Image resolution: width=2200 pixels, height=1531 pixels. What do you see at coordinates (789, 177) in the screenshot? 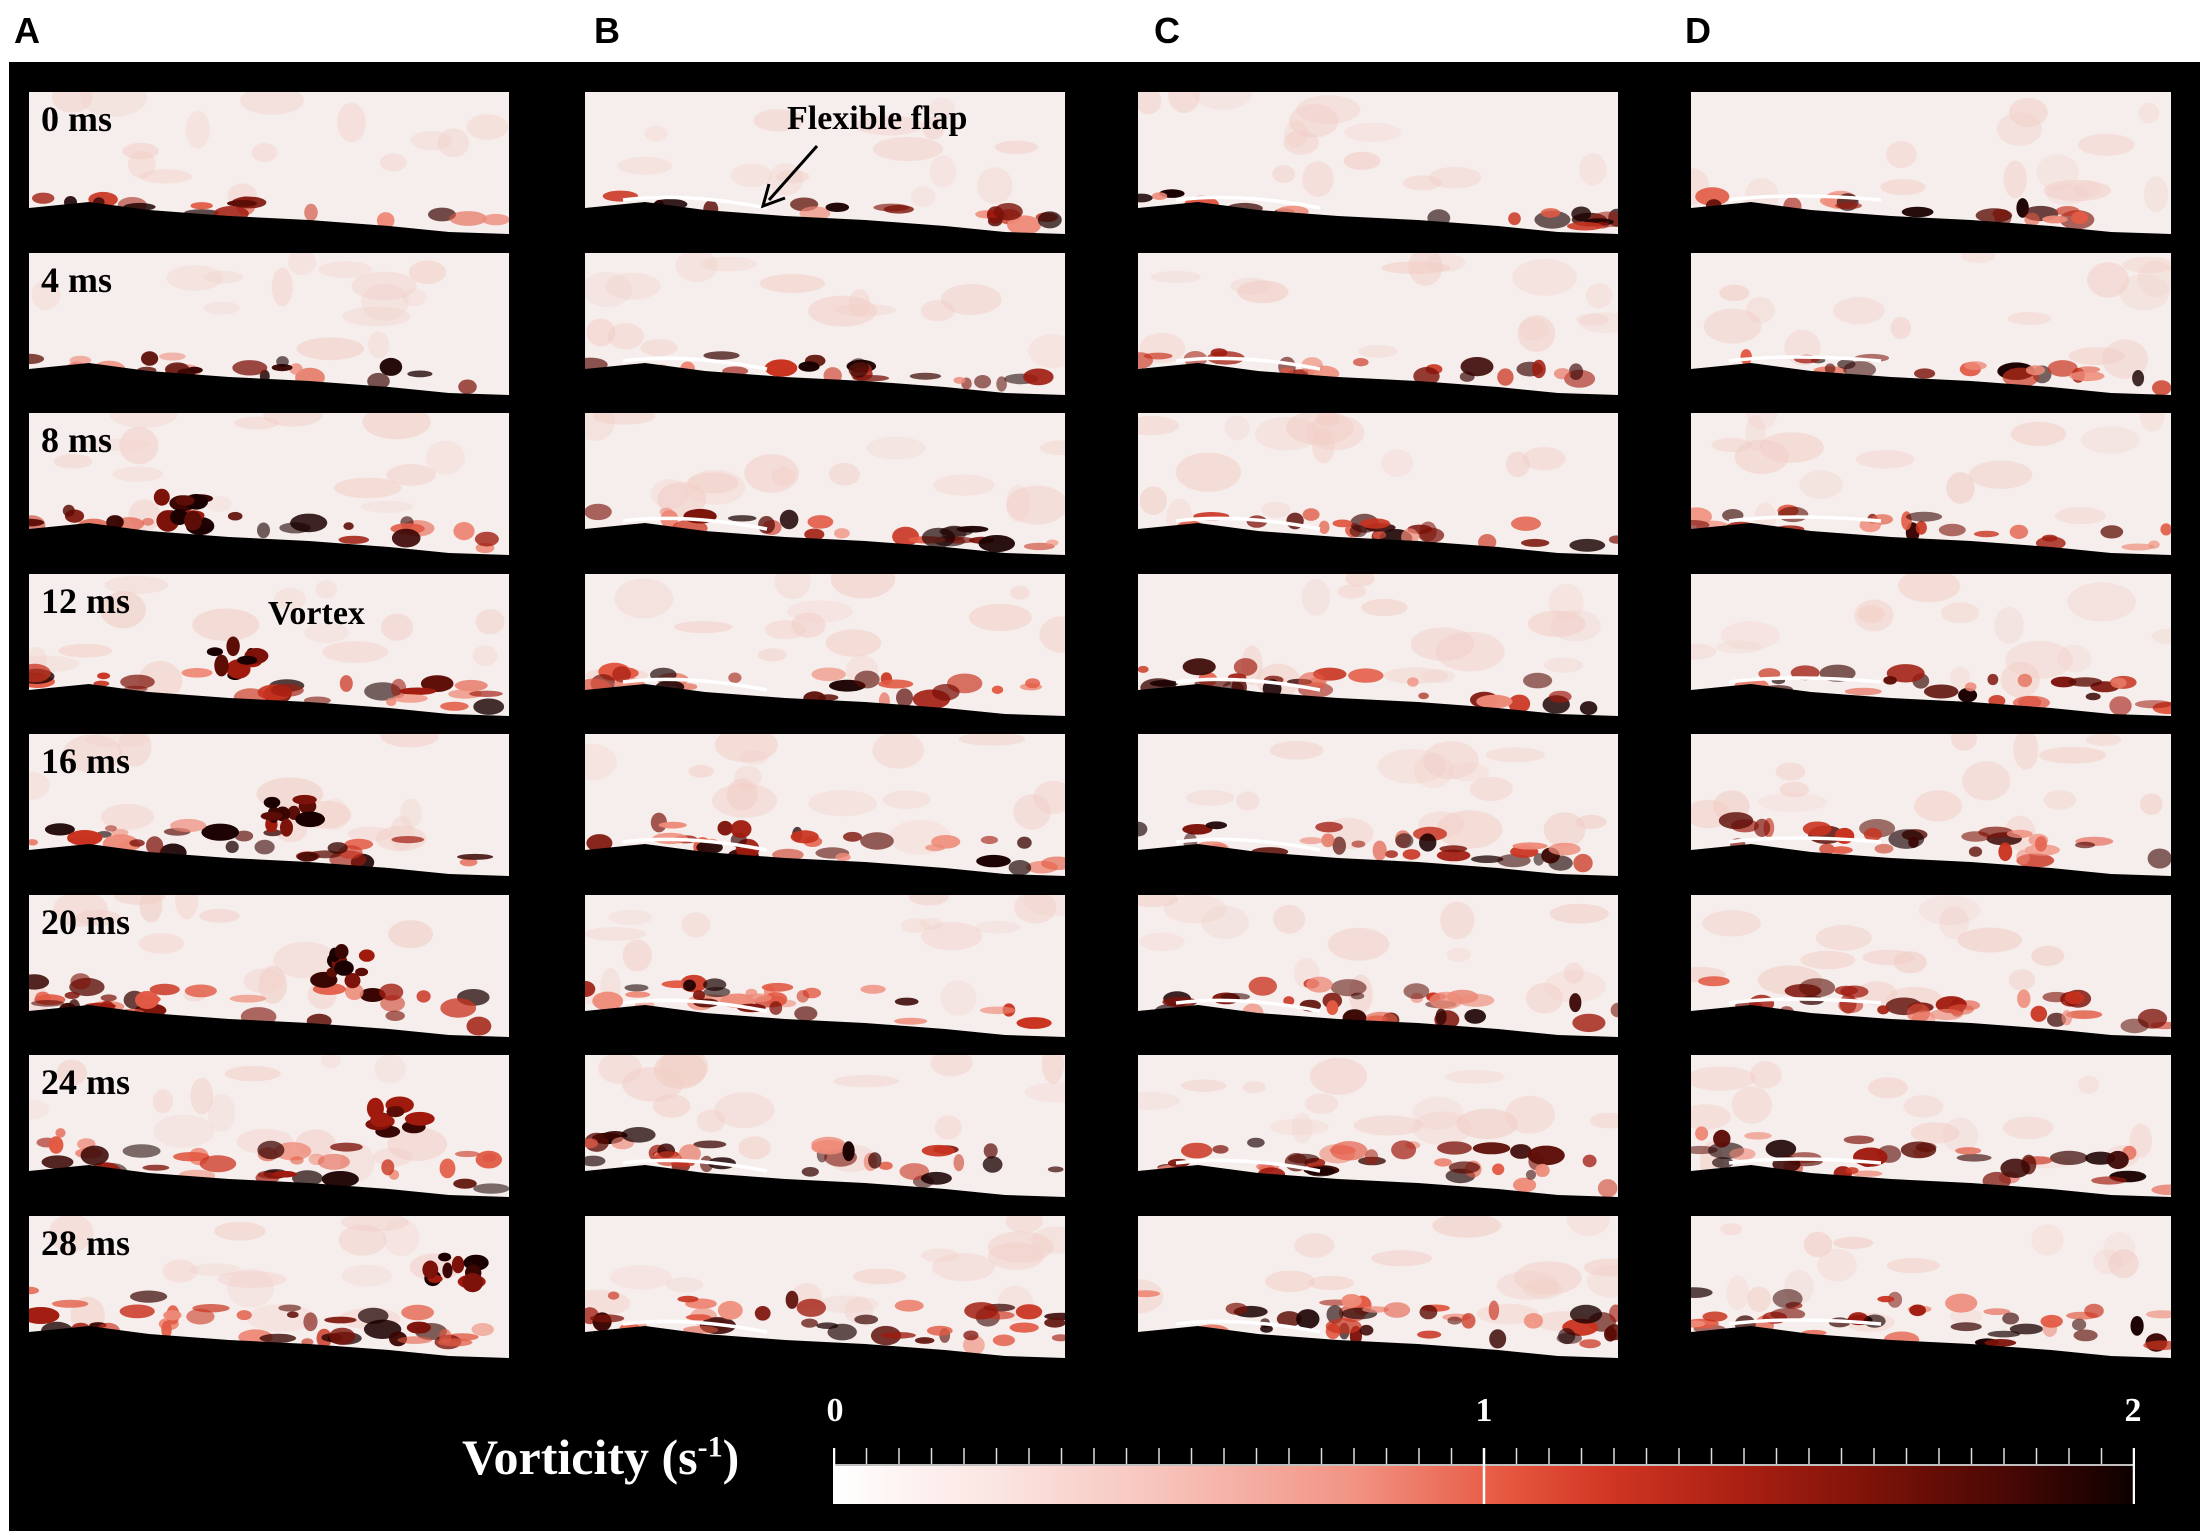
I see `flexible-flap-arrow` at bounding box center [789, 177].